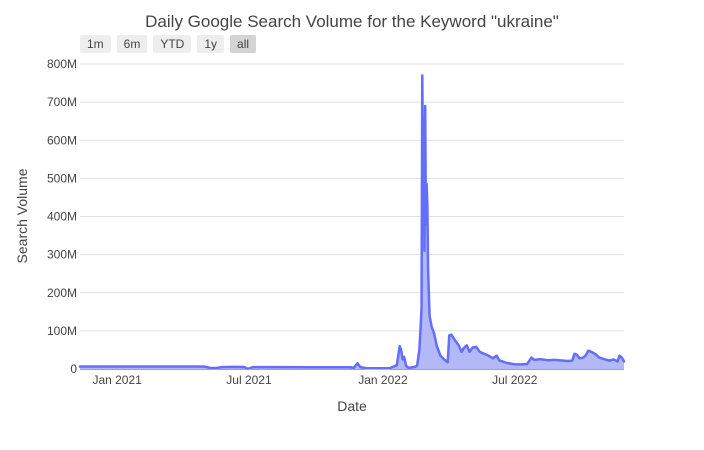 The width and height of the screenshot is (704, 450). Describe the element at coordinates (22, 215) in the screenshot. I see `y-axis-title: Search Volume` at that location.